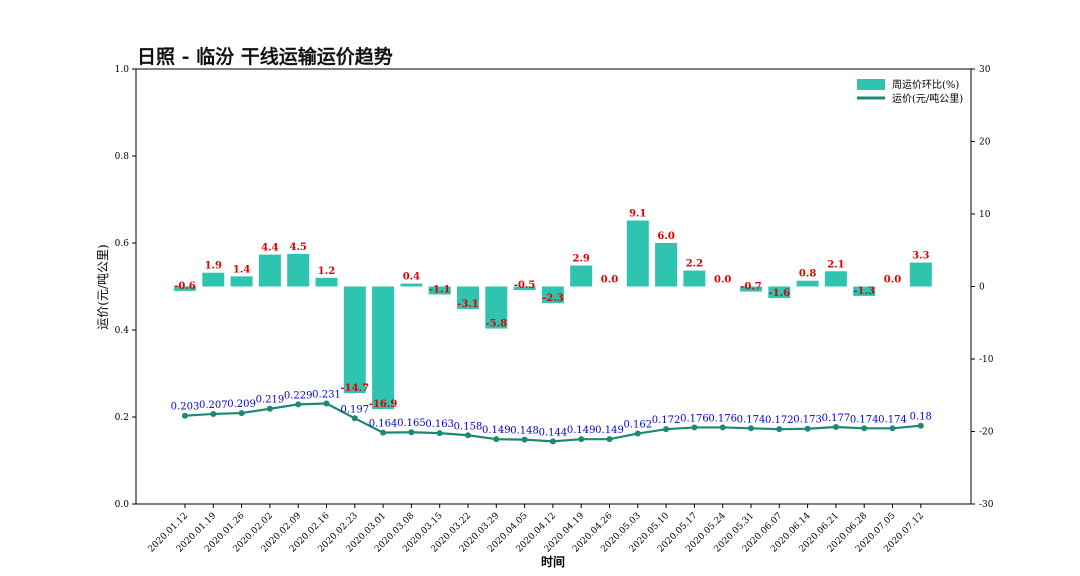  What do you see at coordinates (125, 287) in the screenshot?
I see `left-y-axis: 0.0 0.2 0.4 0.6 0.8 1.0` at bounding box center [125, 287].